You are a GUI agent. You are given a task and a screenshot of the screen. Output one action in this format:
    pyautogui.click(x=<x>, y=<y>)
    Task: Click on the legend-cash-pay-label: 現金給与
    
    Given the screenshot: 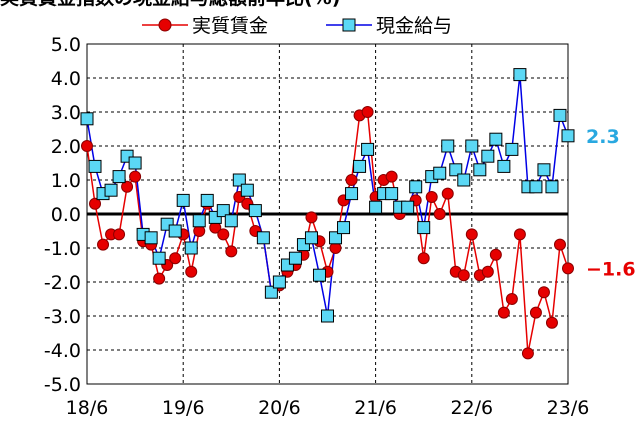 What is the action you would take?
    pyautogui.click(x=414, y=26)
    